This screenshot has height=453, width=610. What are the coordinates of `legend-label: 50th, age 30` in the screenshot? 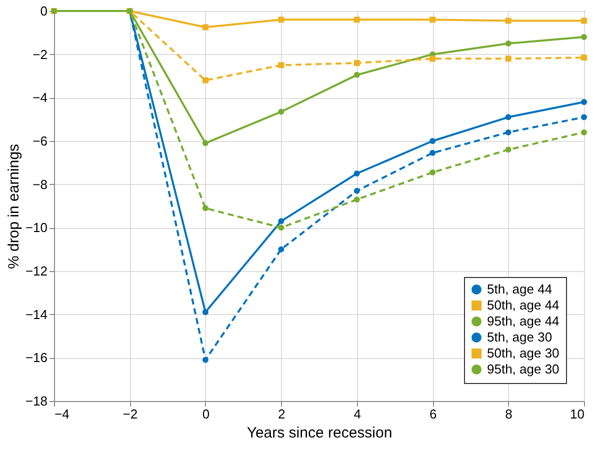 It's located at (523, 353).